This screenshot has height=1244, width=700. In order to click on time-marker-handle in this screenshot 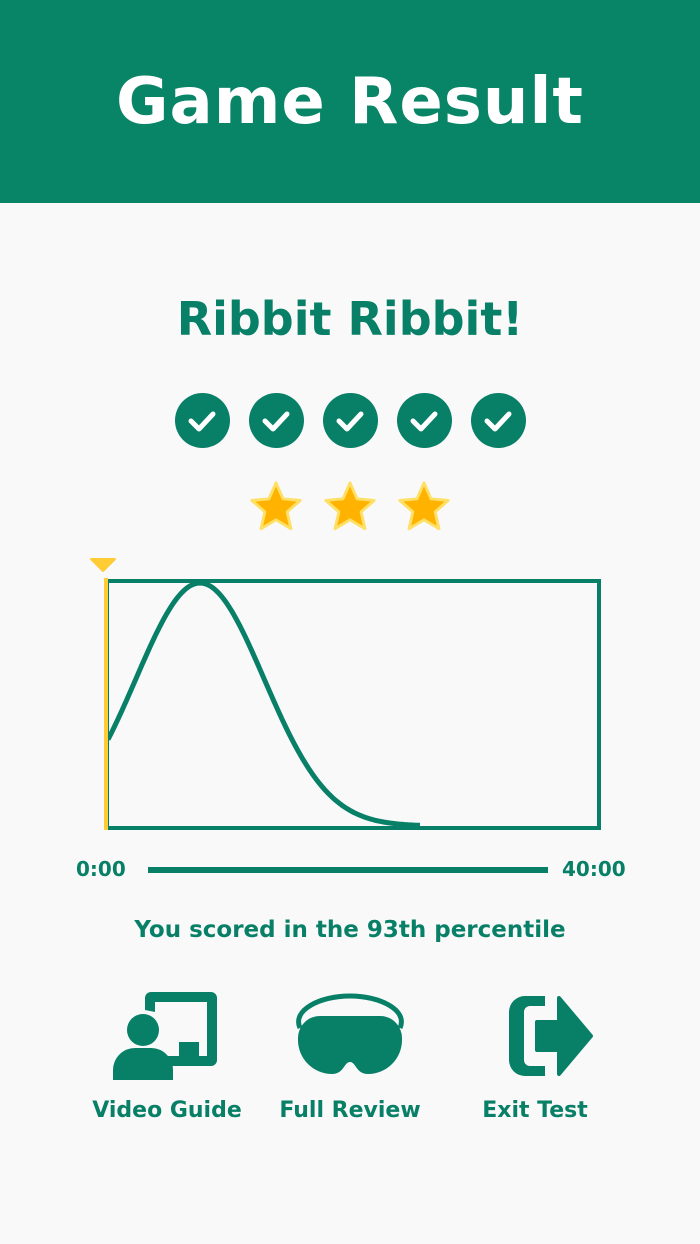, I will do `click(103, 565)`.